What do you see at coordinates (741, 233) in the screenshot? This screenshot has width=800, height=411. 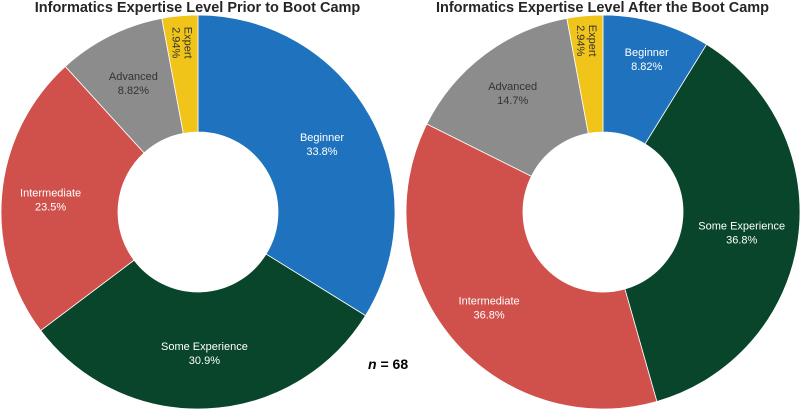 I see `slice-label-some-experience: Some Experience 36.8%` at bounding box center [741, 233].